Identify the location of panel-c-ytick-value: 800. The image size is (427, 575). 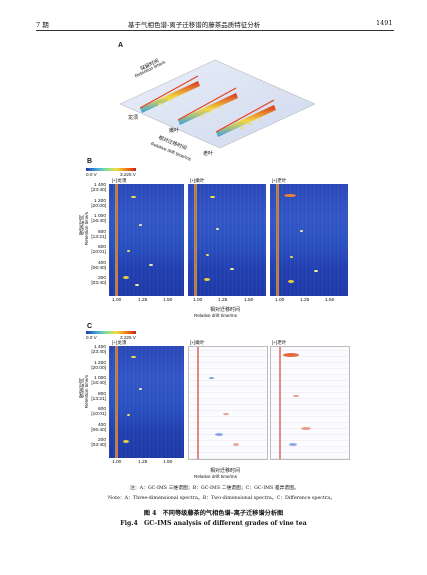
(101, 394).